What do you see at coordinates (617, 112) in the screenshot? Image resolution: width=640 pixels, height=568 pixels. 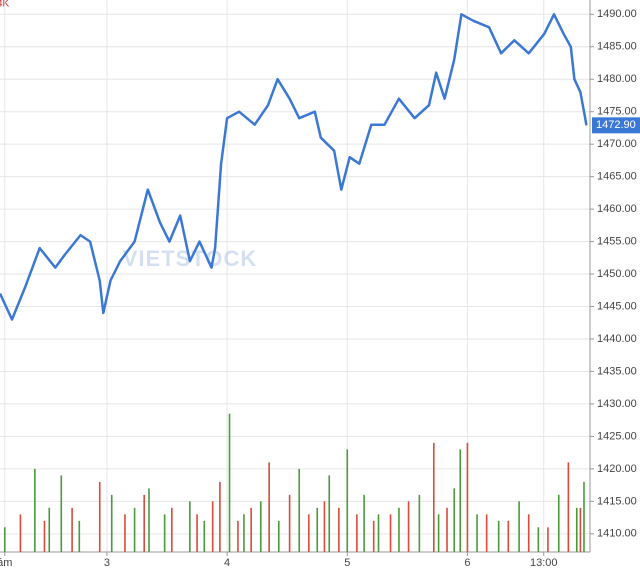 I see `y-tick-label: 1475.00` at bounding box center [617, 112].